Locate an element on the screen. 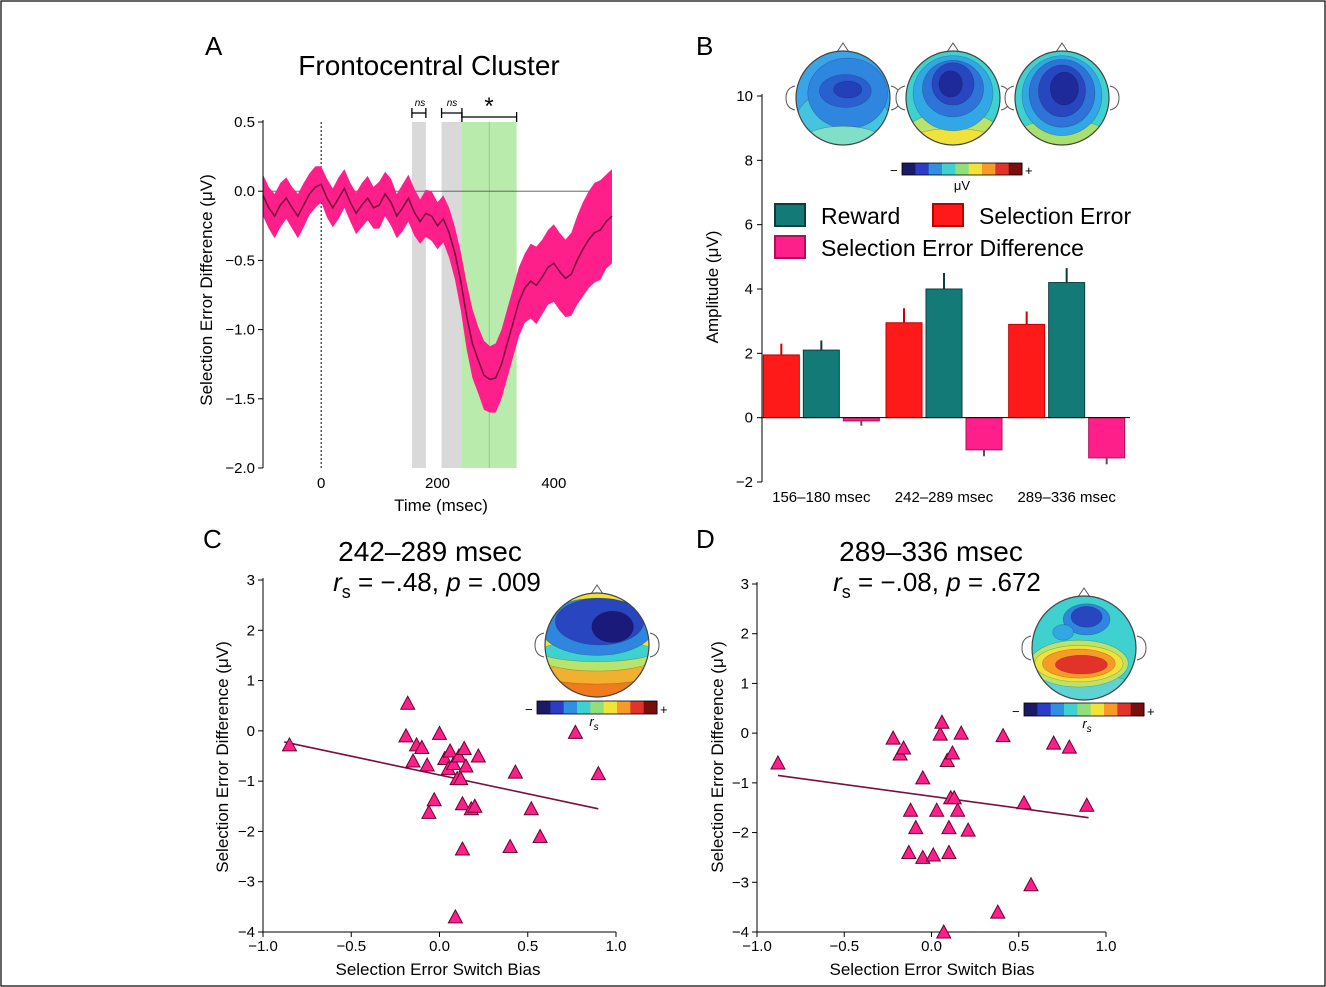  panel-b-y-tick-label: 10 is located at coordinates (744, 96).